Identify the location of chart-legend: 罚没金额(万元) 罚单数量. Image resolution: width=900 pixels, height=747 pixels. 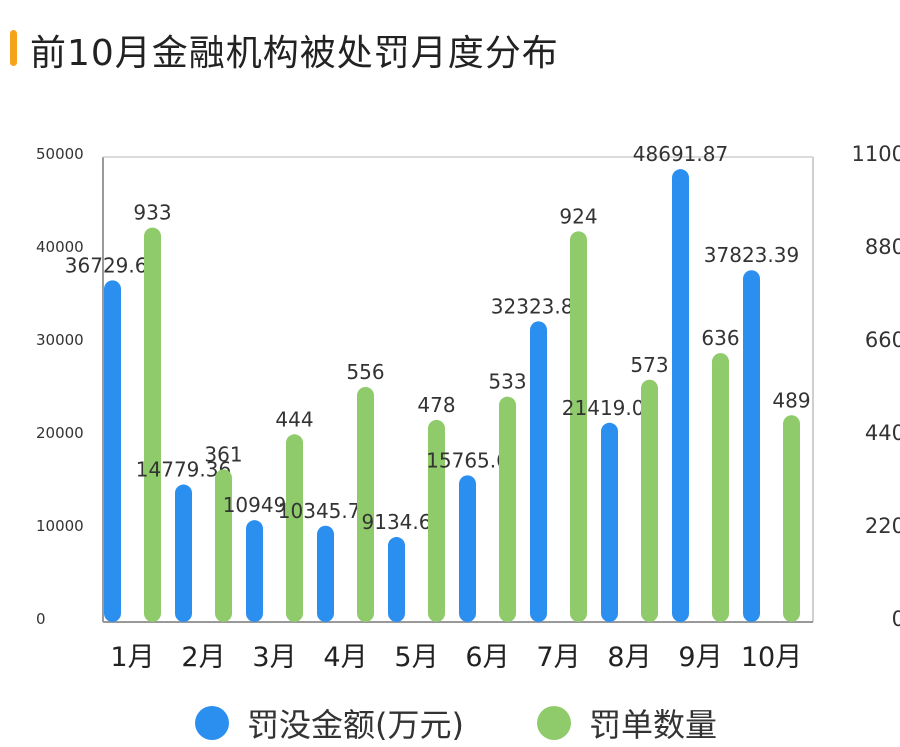
(450, 722).